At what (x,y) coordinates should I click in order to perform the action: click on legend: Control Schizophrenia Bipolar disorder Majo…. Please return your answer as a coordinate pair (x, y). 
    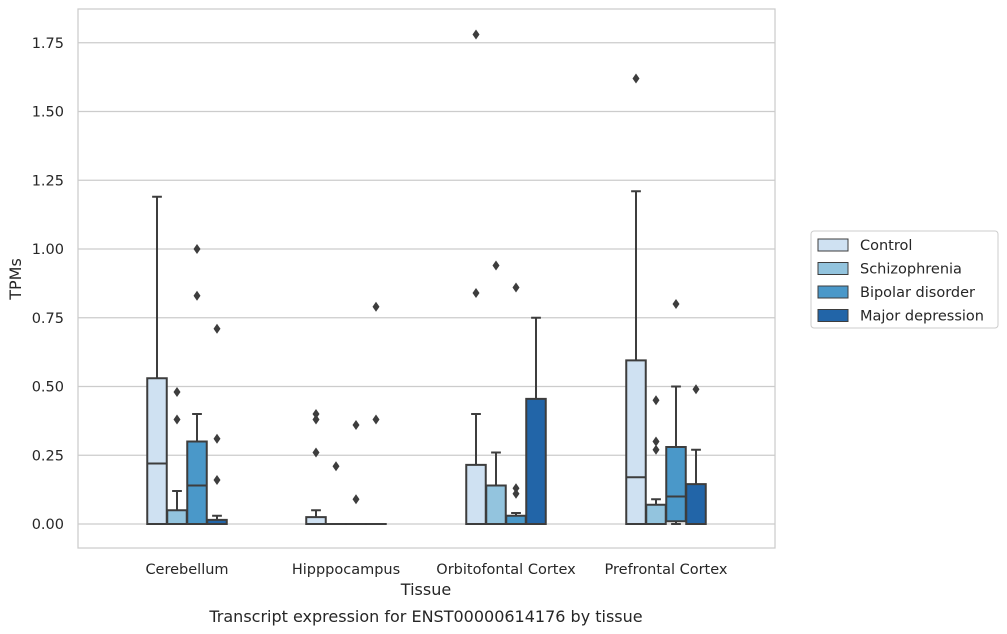
    Looking at the image, I should click on (904, 279).